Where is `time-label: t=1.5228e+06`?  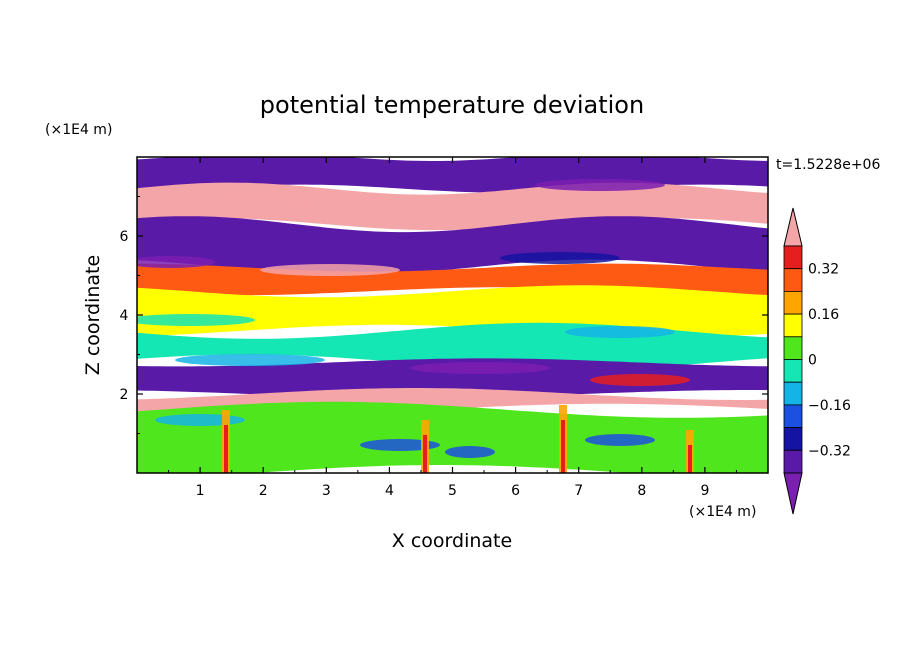
time-label: t=1.5228e+06 is located at coordinates (828, 165).